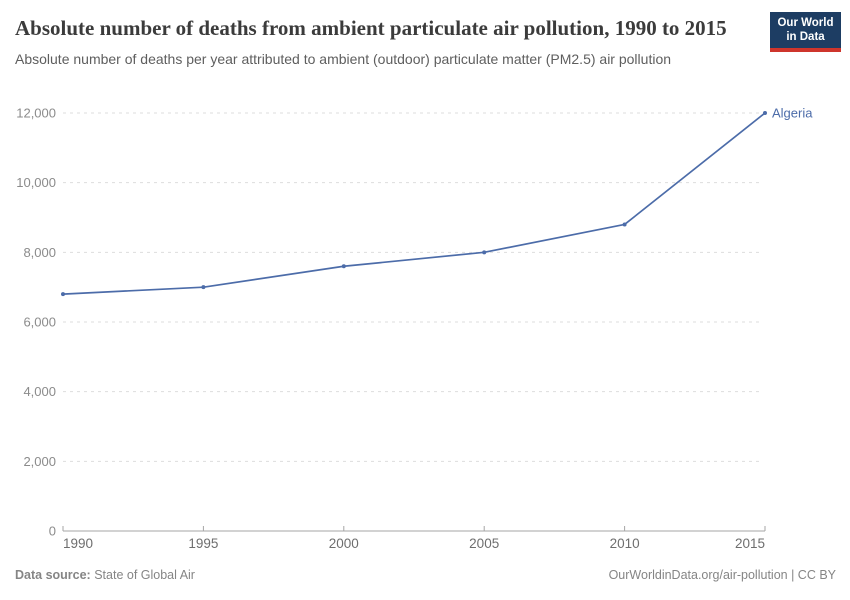 The width and height of the screenshot is (850, 600). What do you see at coordinates (78, 543) in the screenshot?
I see `x-axis-label: 1990` at bounding box center [78, 543].